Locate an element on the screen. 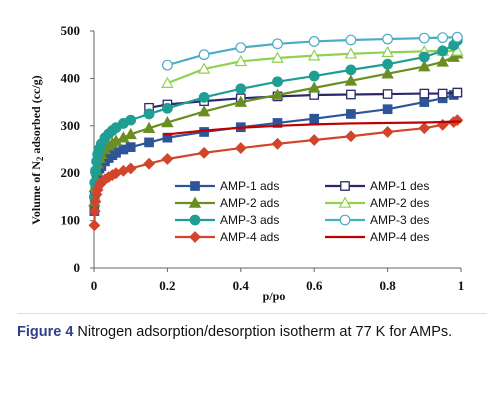 This screenshot has height=400, width=497. legend-item: AMP-1 ads is located at coordinates (227, 186).